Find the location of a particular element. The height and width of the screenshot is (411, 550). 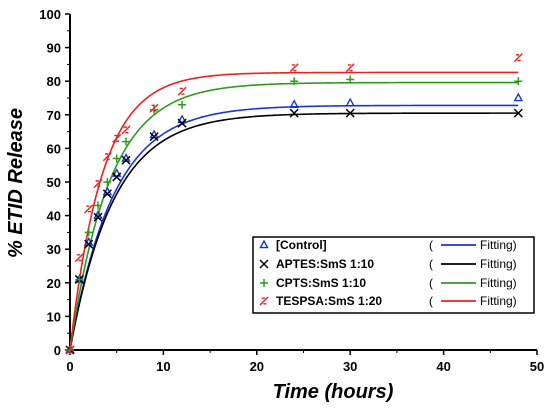

x-tick-label: 30 is located at coordinates (350, 366).